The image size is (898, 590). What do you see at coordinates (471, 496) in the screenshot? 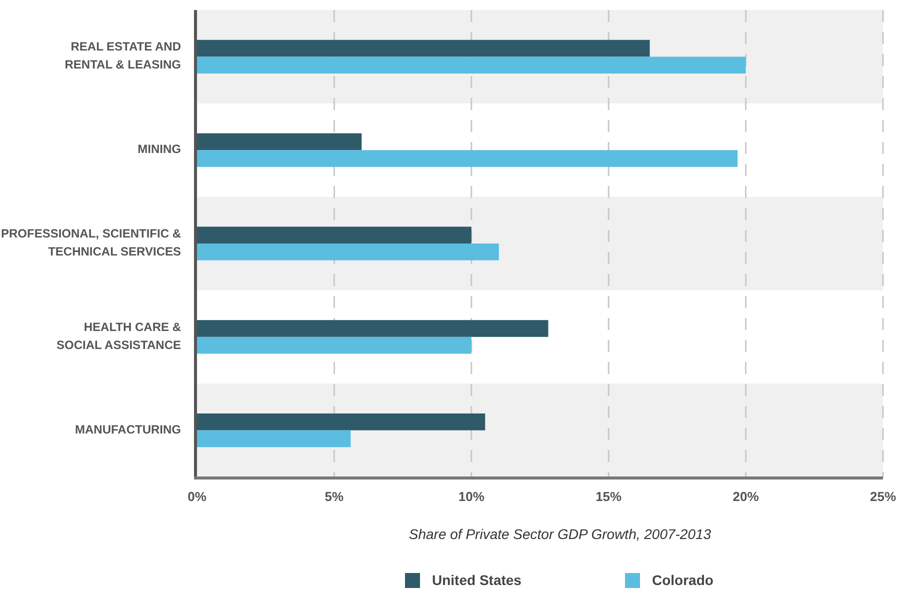
I see `x-tick-label: 10%` at bounding box center [471, 496].